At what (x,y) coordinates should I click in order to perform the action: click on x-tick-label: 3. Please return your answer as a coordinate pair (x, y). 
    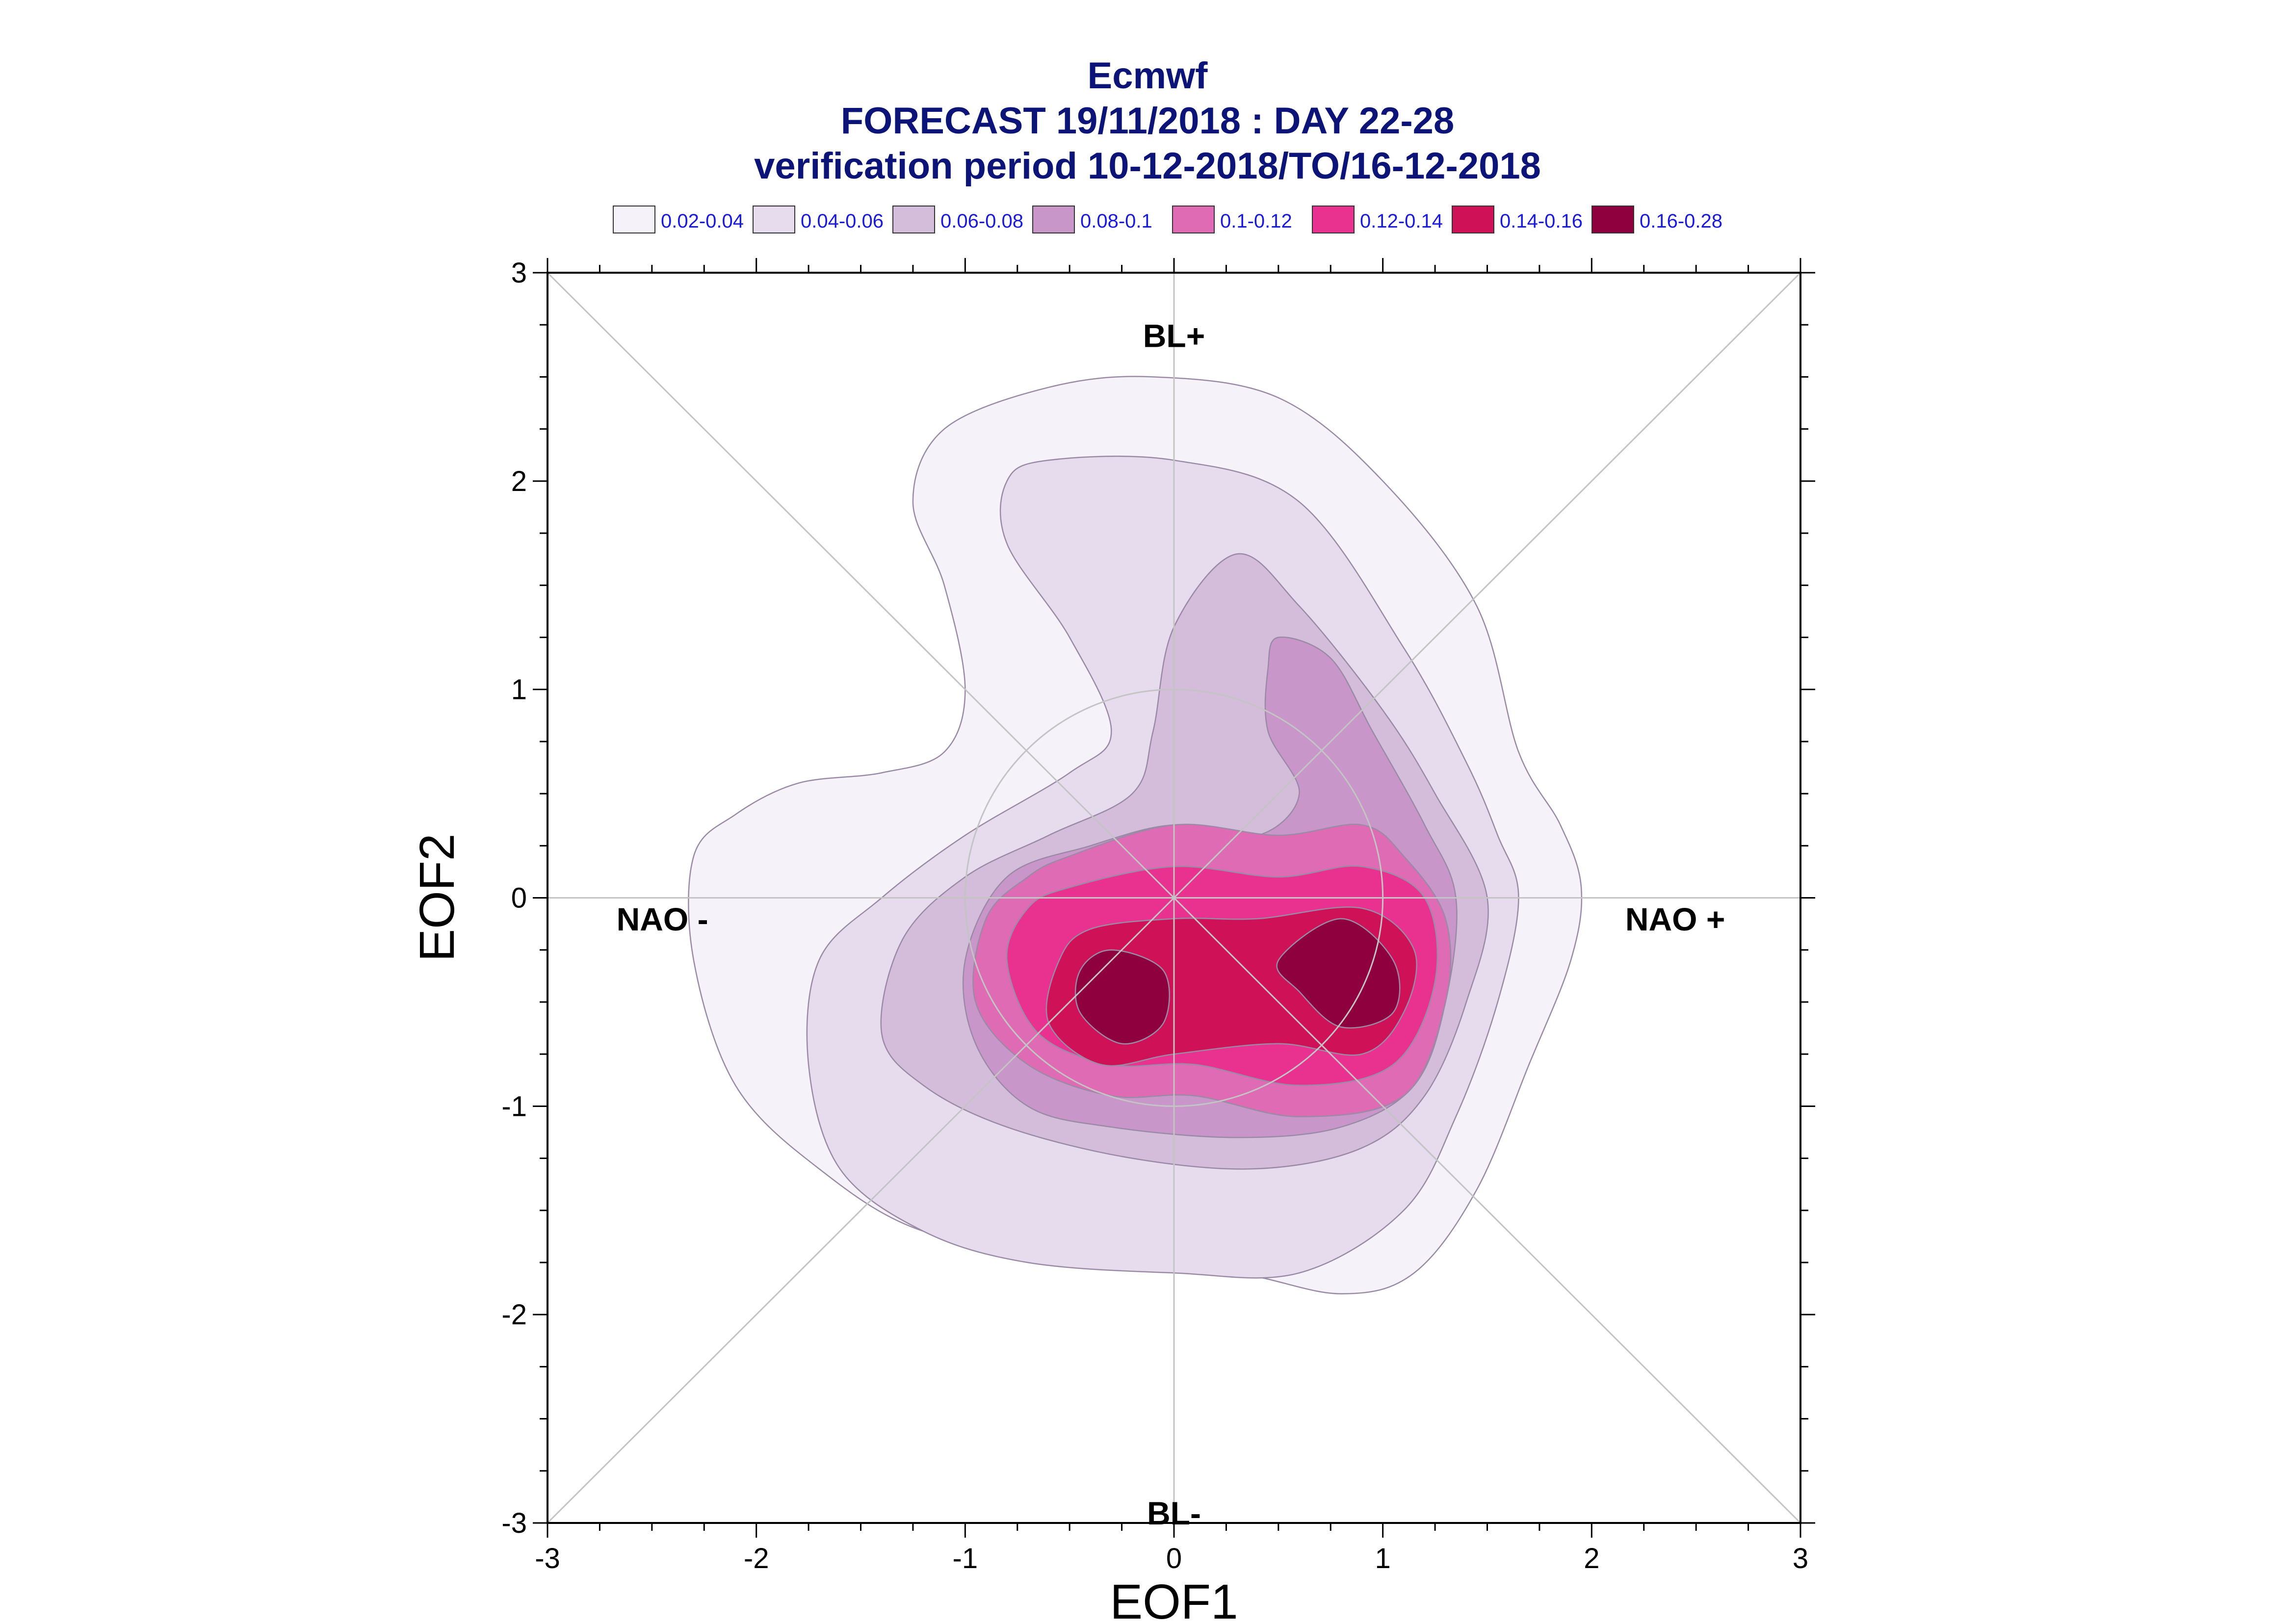
    Looking at the image, I should click on (1801, 1558).